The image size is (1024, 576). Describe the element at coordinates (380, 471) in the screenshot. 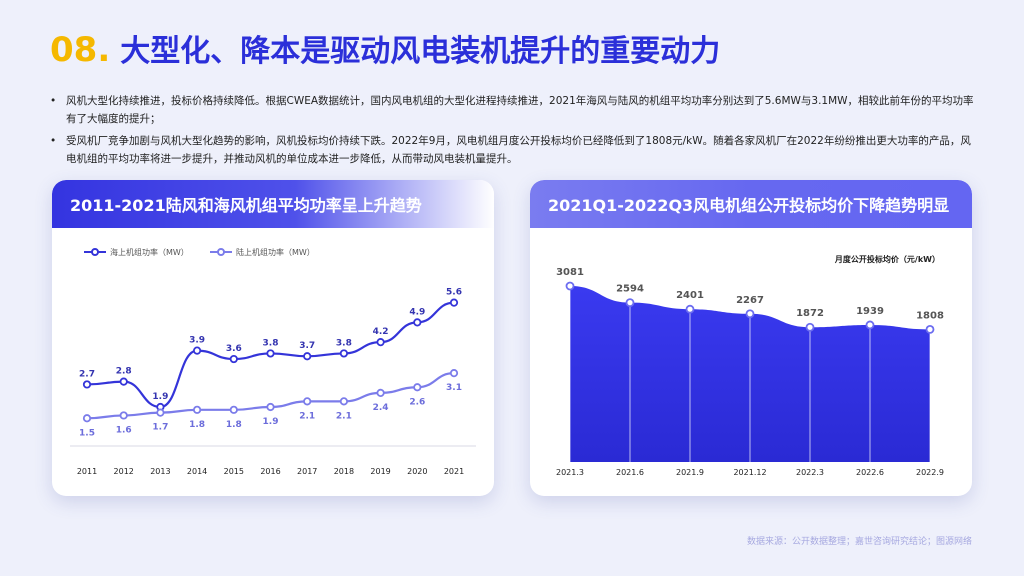

I see `x-tick-label: 2019` at that location.